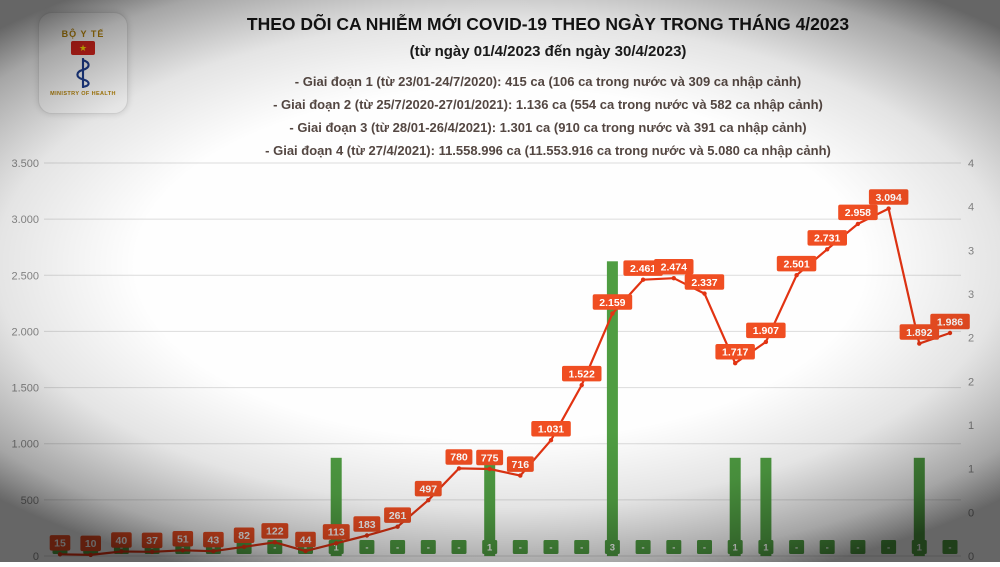 This screenshot has height=567, width=1000. Describe the element at coordinates (25, 276) in the screenshot. I see `y-axis-label-left: 2.500` at that location.